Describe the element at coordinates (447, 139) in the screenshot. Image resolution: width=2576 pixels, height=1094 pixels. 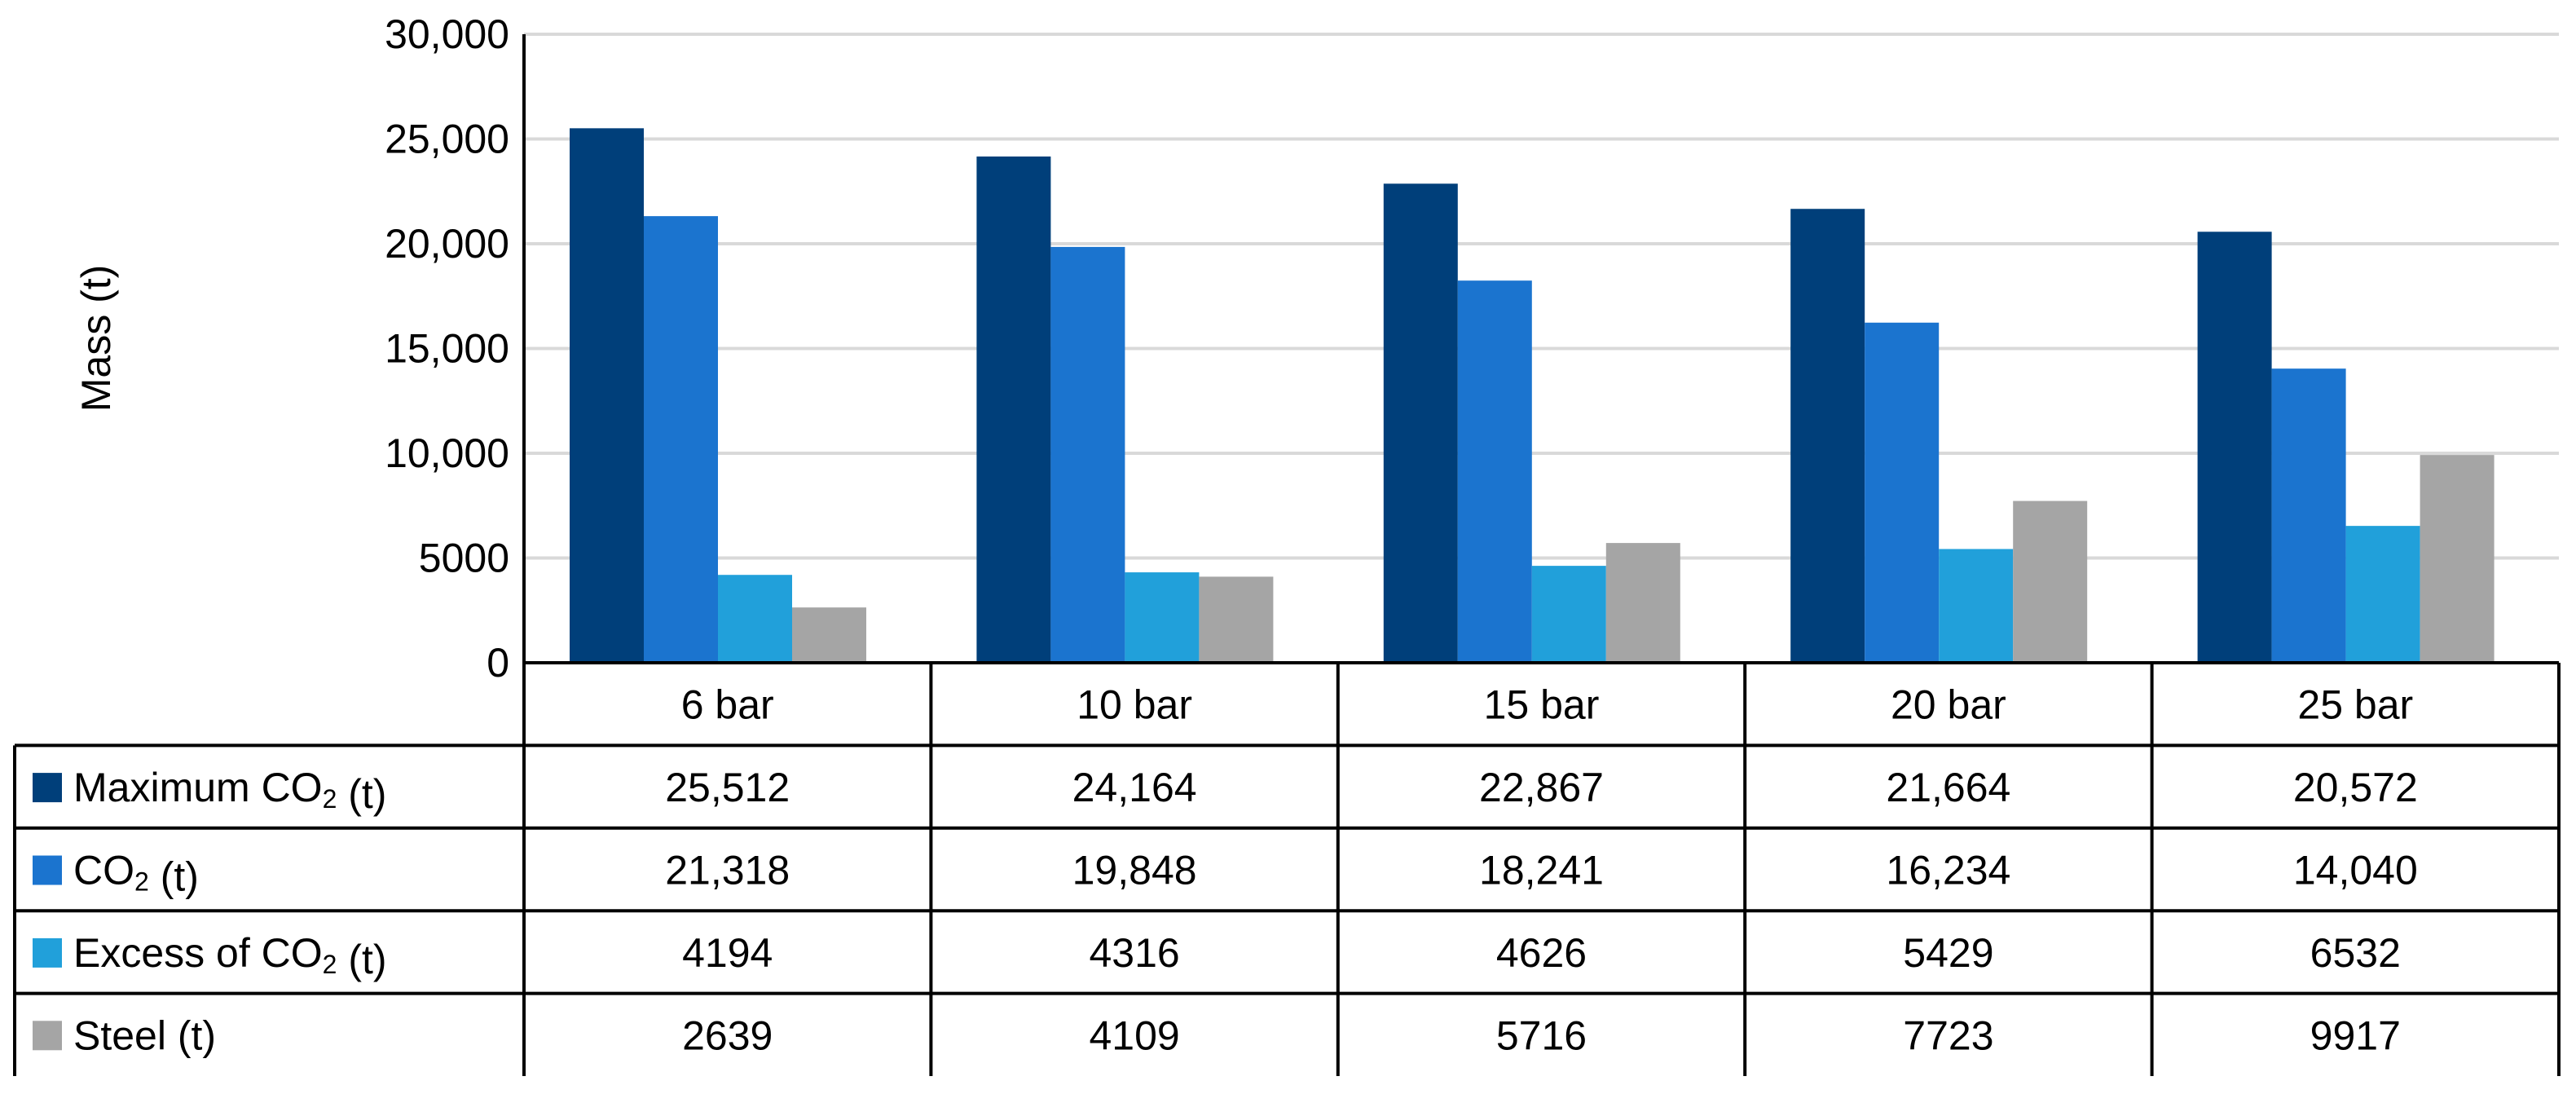
I see `y-tick-label: 25,000` at that location.